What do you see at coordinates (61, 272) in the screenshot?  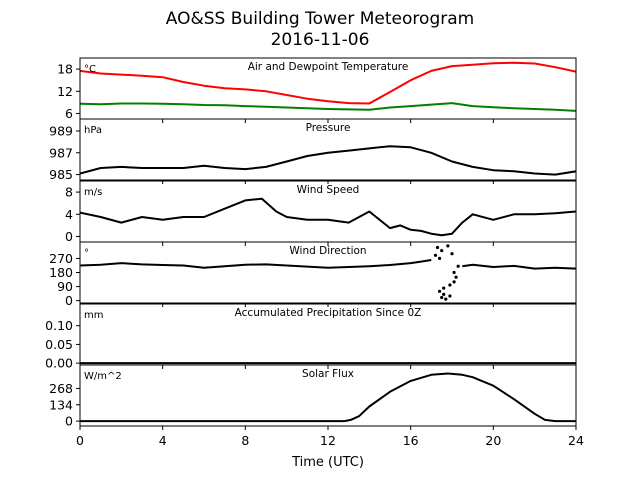 I see `y-tick-label: 180` at bounding box center [61, 272].